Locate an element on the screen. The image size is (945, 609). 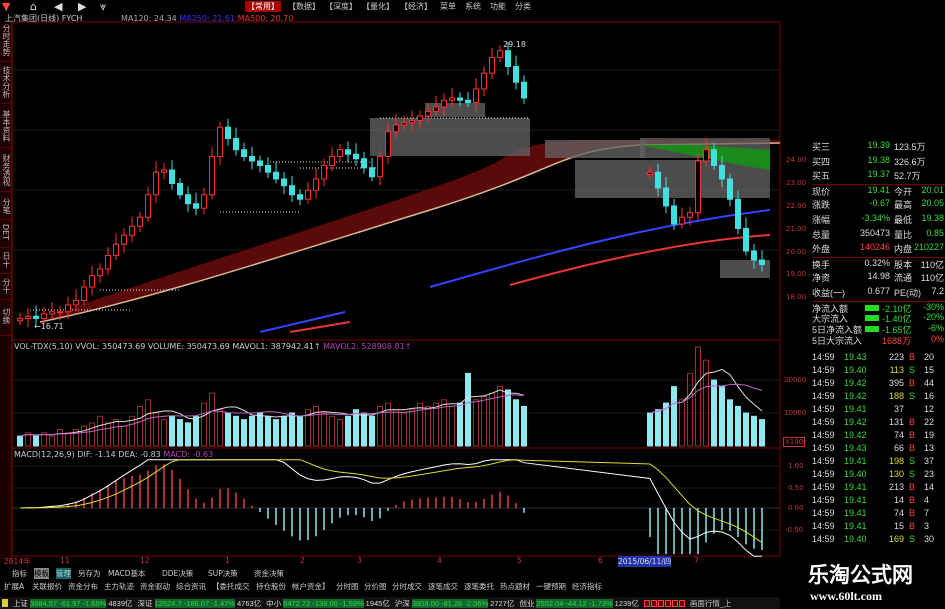
mavol2-line is located at coordinates (272, 415).